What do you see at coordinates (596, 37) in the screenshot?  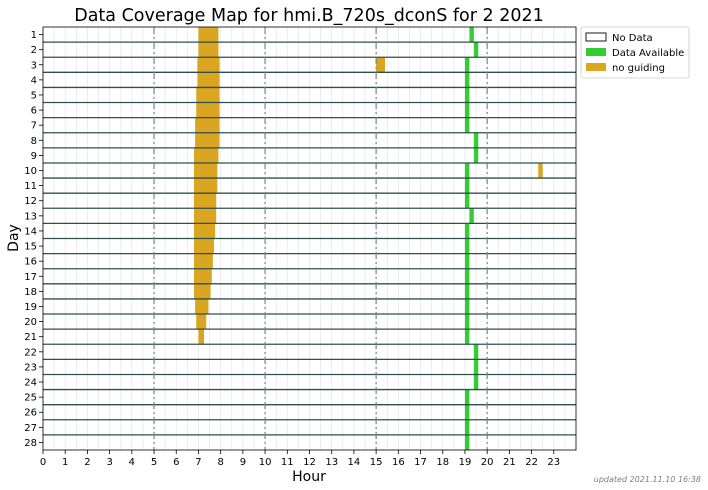 I see `legend-swatch-nodata` at bounding box center [596, 37].